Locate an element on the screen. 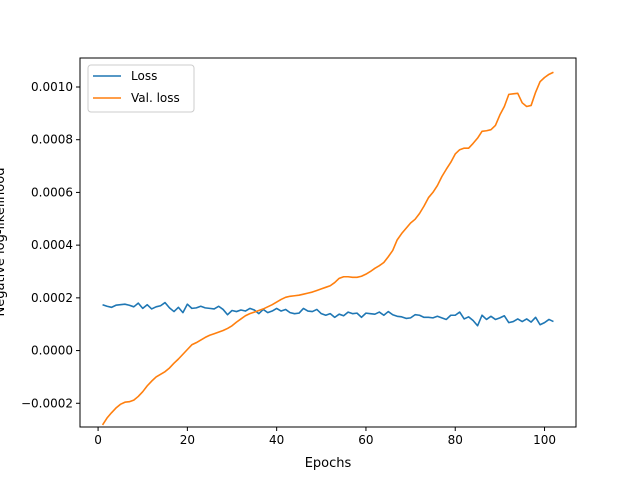  legend-label-val-loss: Val. loss is located at coordinates (155, 98).